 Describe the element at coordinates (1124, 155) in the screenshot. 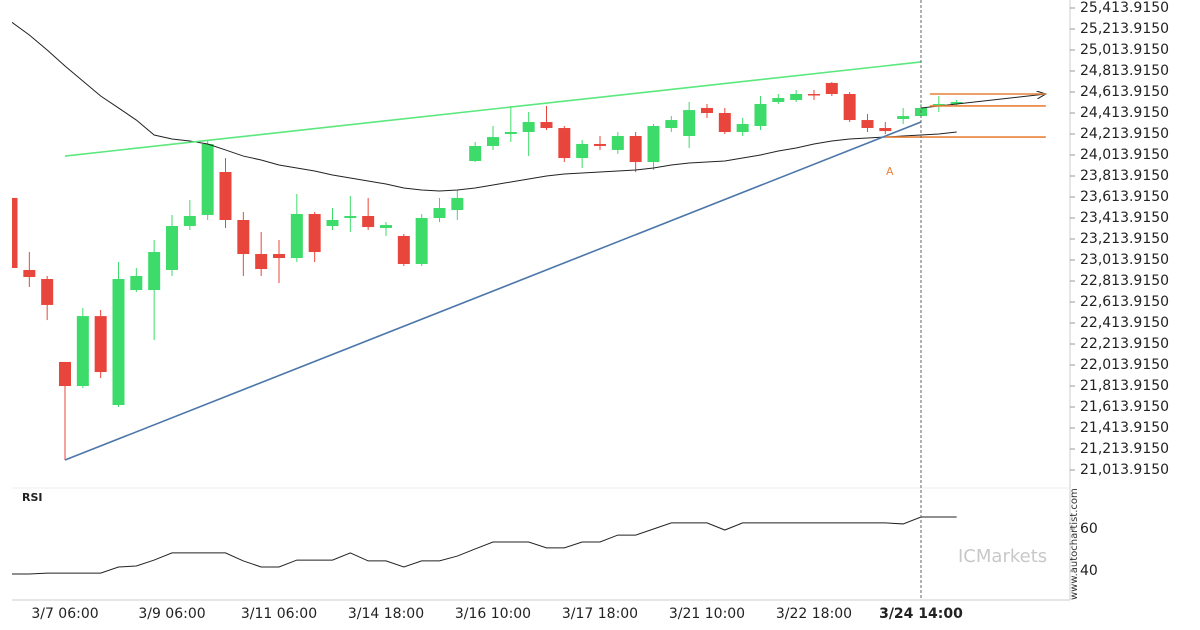

I see `y-tick-label: 24,013.9150` at that location.